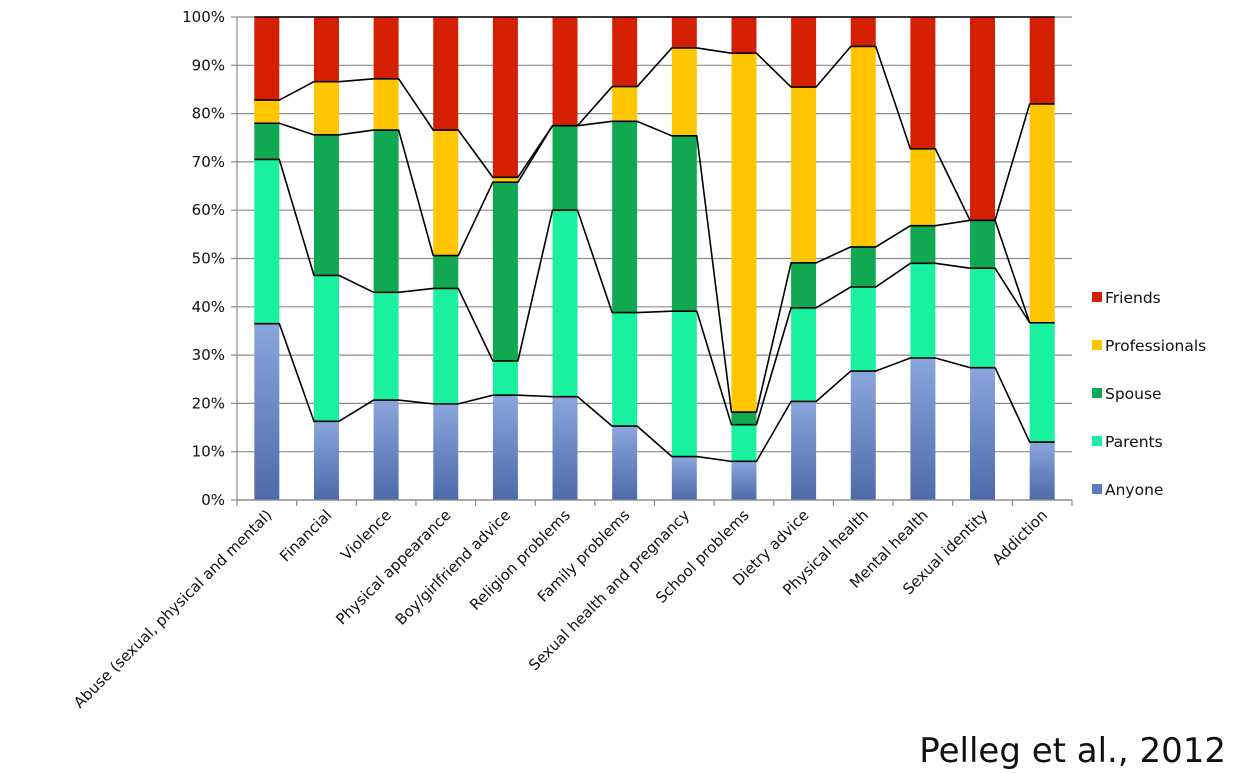 This screenshot has height=773, width=1234. What do you see at coordinates (203, 258) in the screenshot?
I see `y-tick-labels: 0% 10% 20% 30% 40% 50% 60% 70% 80% 90% 100%` at bounding box center [203, 258].